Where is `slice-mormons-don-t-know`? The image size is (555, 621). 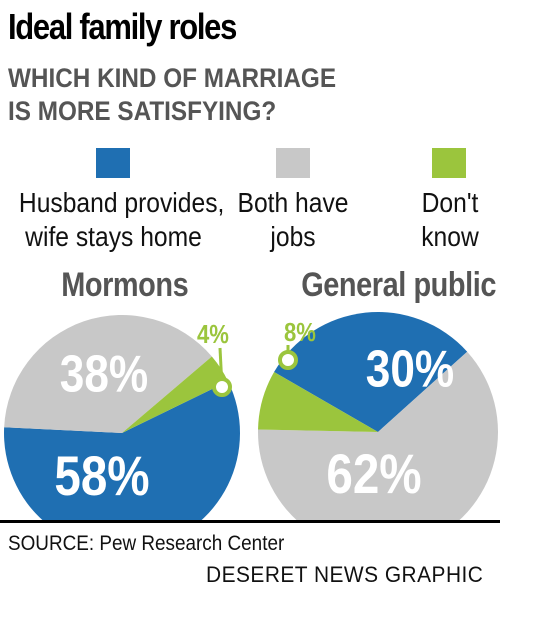 slice-mormons-don-t-know is located at coordinates (175, 394).